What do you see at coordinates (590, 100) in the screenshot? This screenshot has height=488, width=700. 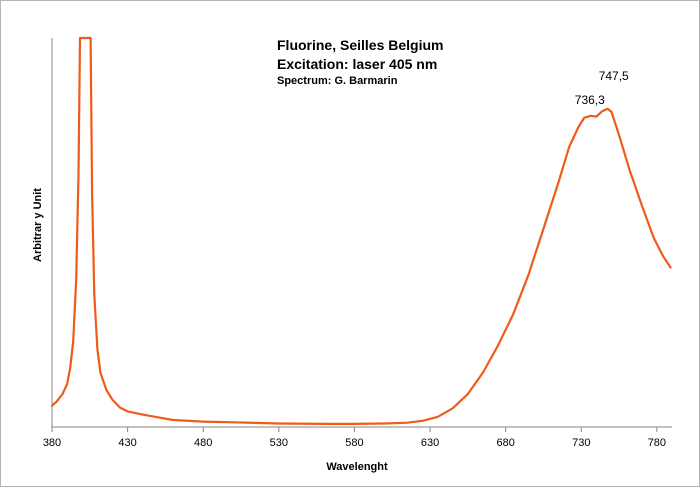 I see `peak-label: 736,3` at bounding box center [590, 100].